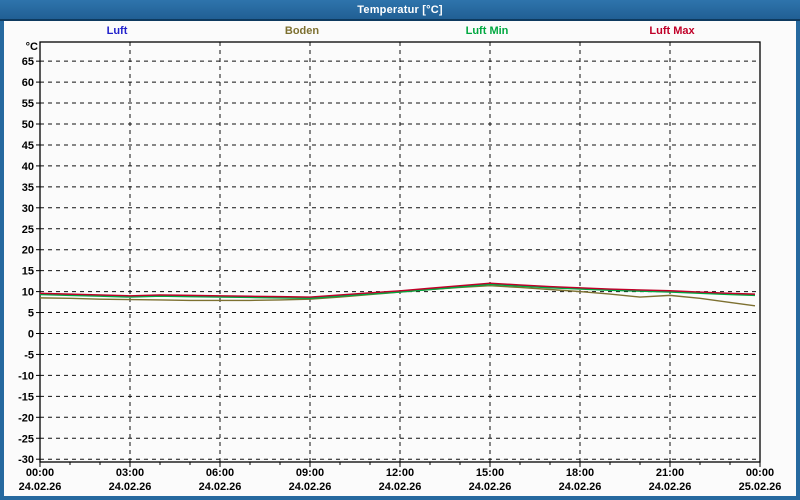 This screenshot has height=500, width=800. Describe the element at coordinates (28, 272) in the screenshot. I see `y-tick-label: 15` at that location.